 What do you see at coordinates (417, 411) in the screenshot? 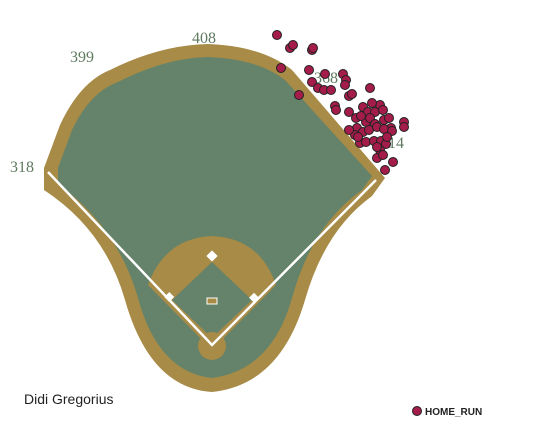
I see `legend-marker` at bounding box center [417, 411].